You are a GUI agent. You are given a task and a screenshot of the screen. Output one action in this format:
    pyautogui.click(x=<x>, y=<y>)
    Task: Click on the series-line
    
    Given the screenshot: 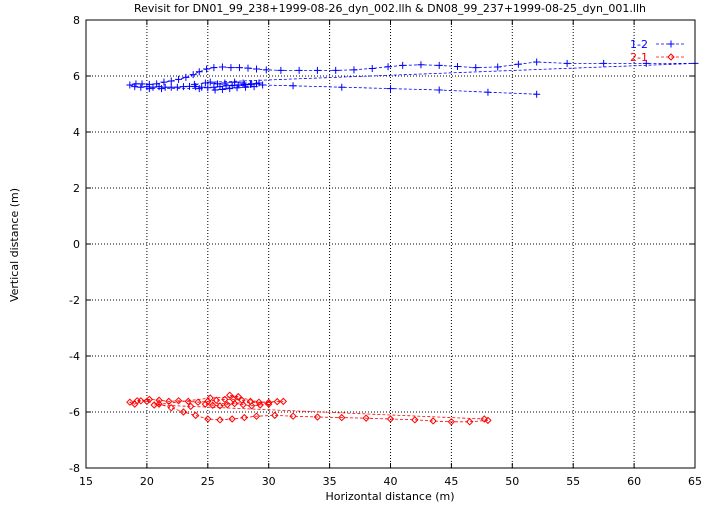 What is the action you would take?
    pyautogui.click(x=412, y=78)
    